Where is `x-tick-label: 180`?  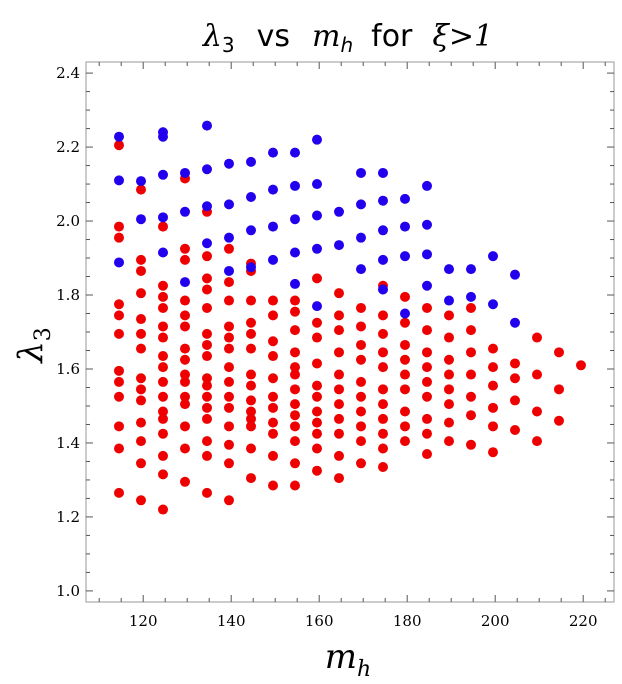 x-tick-label: 180 is located at coordinates (407, 621).